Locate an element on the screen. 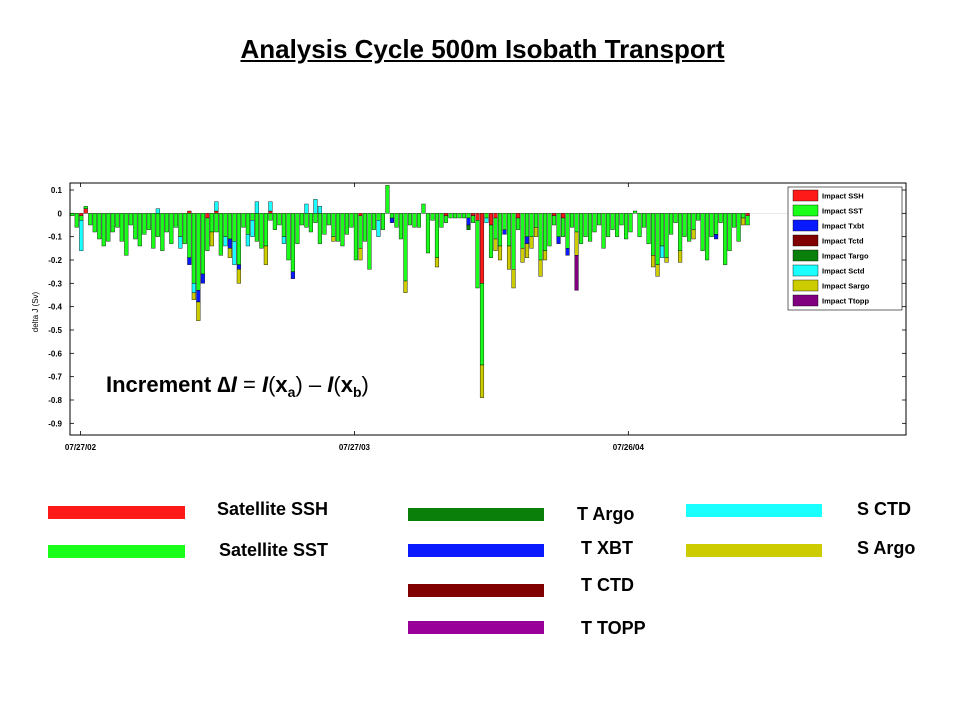 Image resolution: width=960 pixels, height=720 pixels. label-t-argo: T Argo is located at coordinates (606, 514).